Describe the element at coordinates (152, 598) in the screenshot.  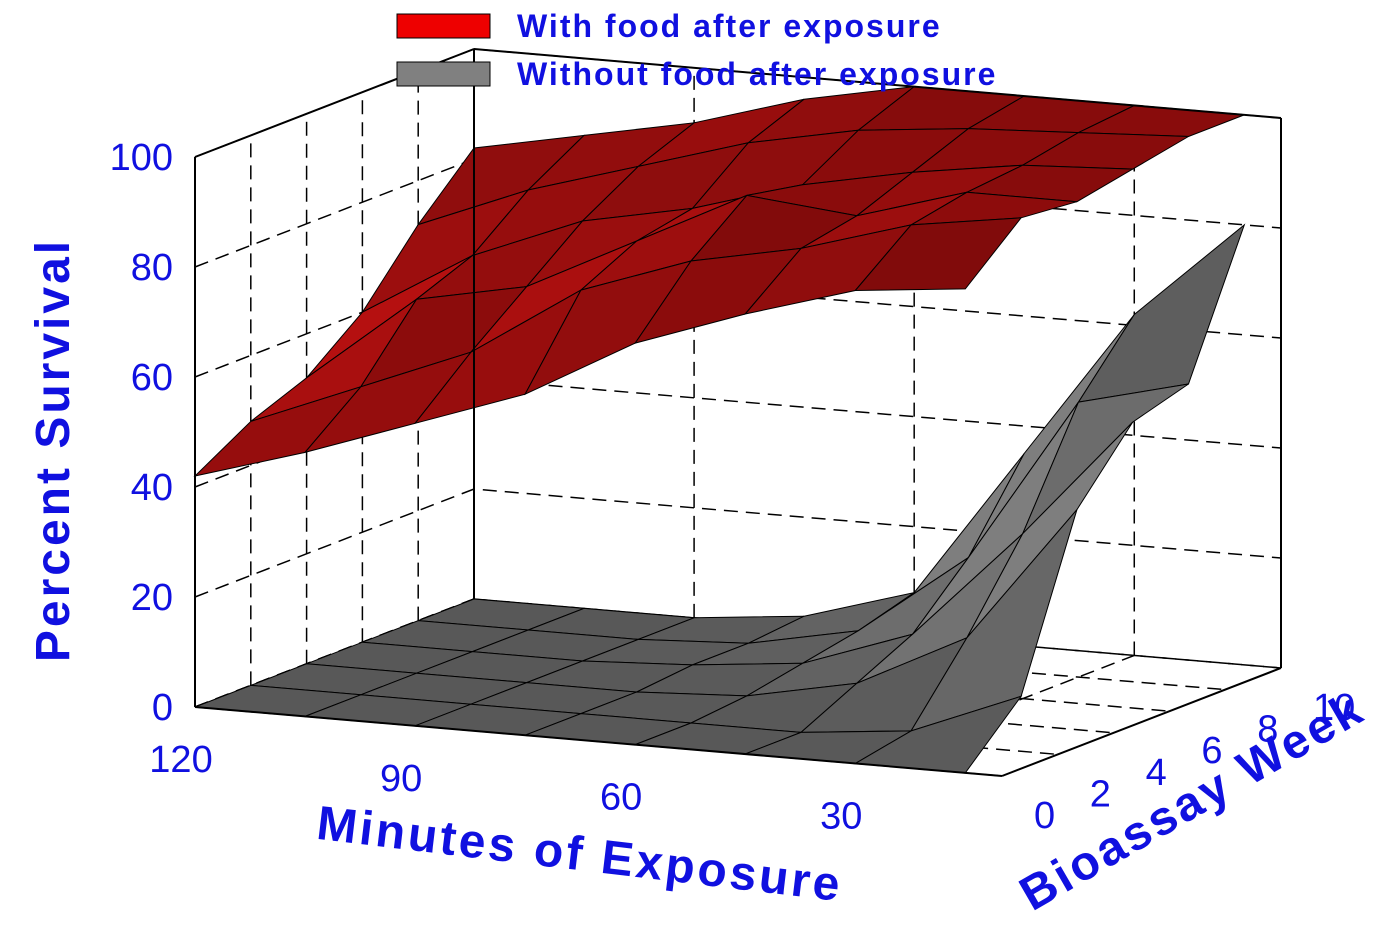
I see `z-tick-label: 20` at that location.